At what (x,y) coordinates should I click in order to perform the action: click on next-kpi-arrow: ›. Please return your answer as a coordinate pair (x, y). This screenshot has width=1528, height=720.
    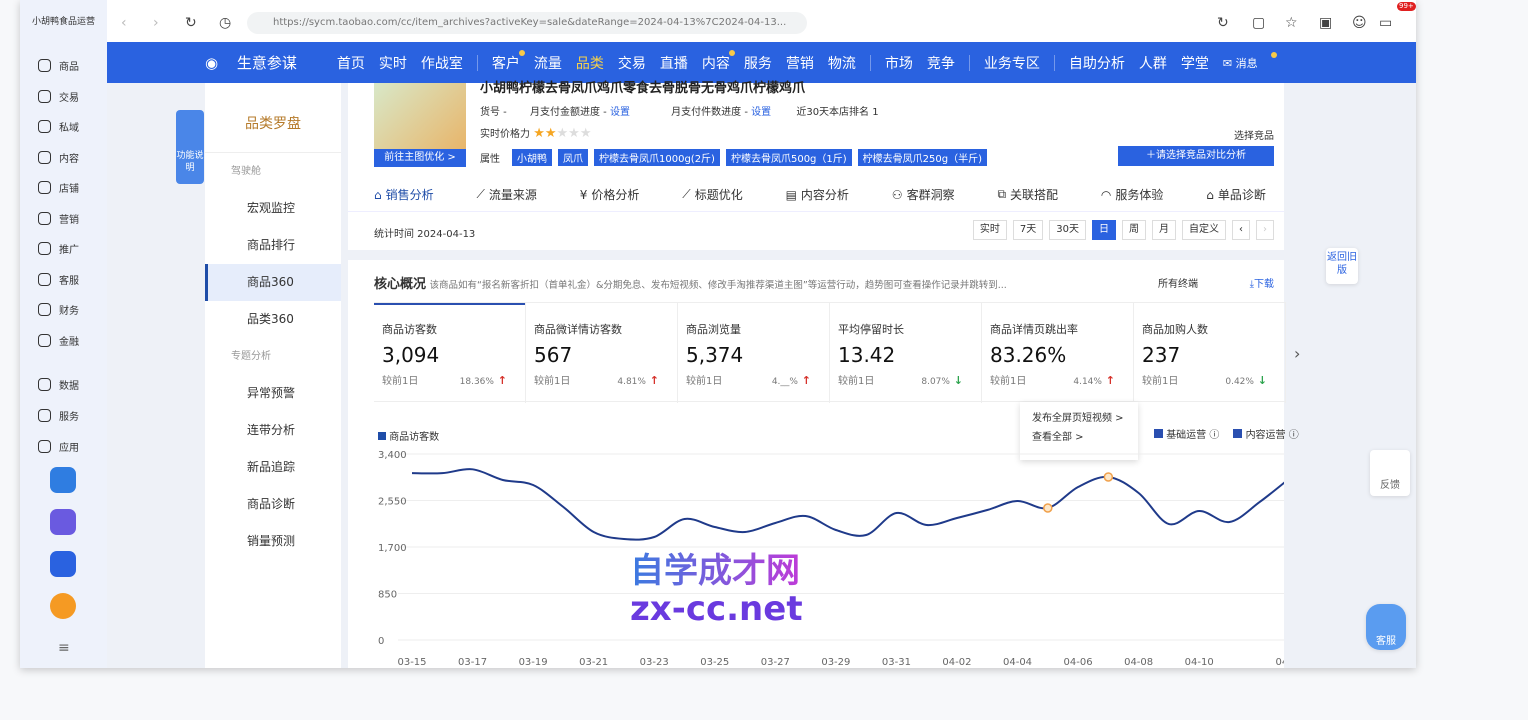
    Looking at the image, I should click on (1297, 353).